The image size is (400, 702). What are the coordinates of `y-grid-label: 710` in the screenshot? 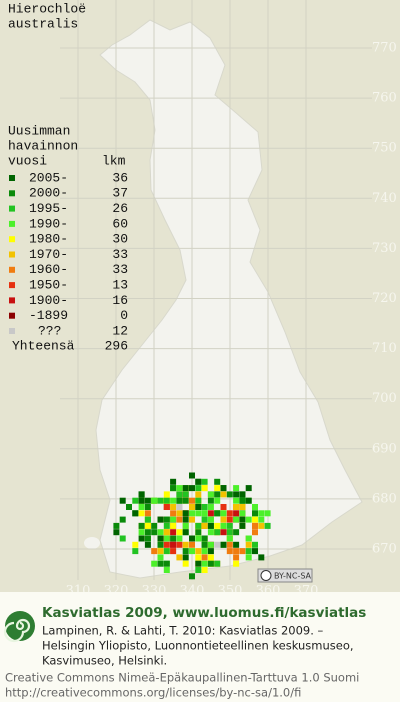 It's located at (384, 348).